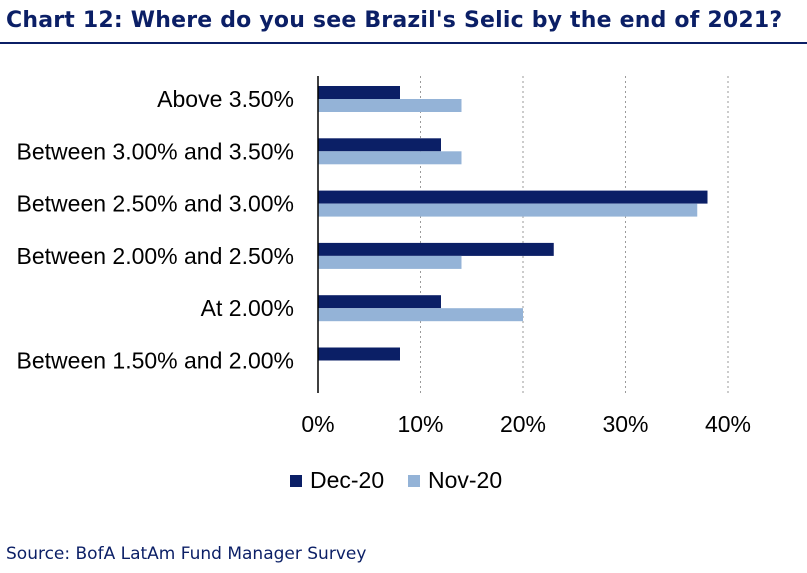 The height and width of the screenshot is (573, 807). I want to click on source-note: Source: BofA LatAm Fund Manager Survey, so click(186, 554).